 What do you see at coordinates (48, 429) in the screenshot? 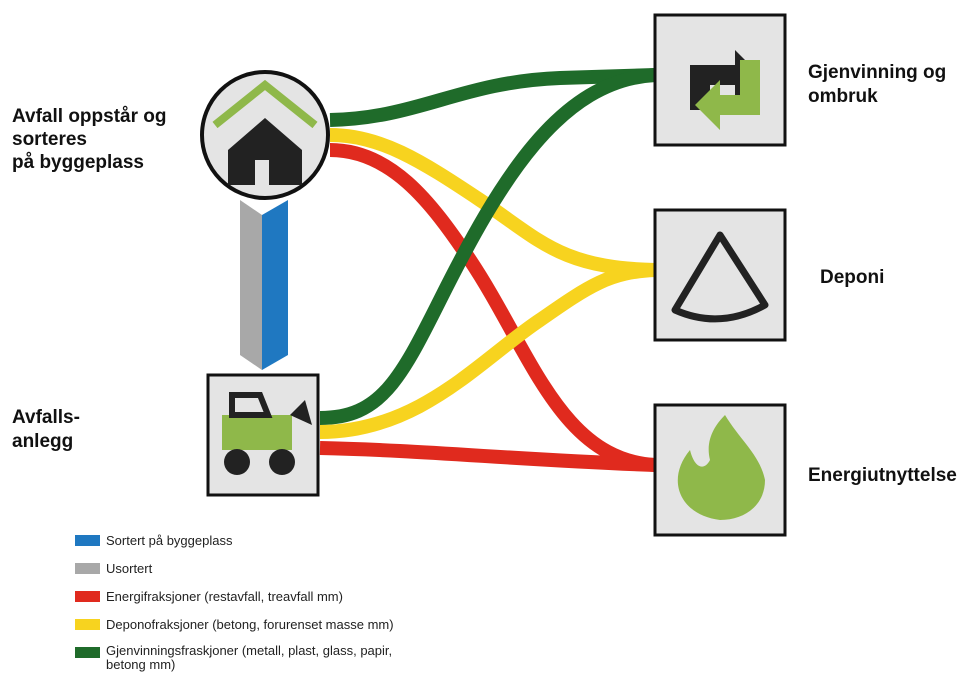
I see `node-label: Avfalls- anlegg` at bounding box center [48, 429].